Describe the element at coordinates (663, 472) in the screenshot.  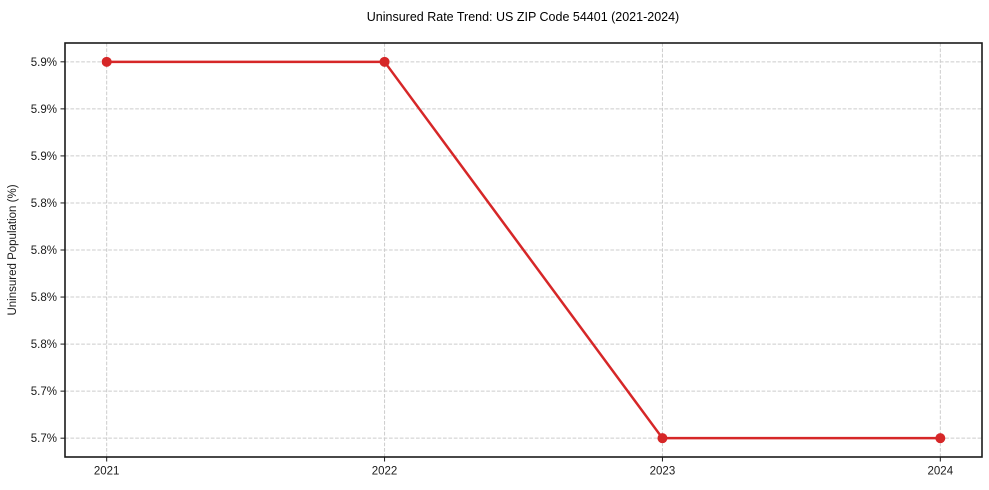
I see `x-tick-label: 2023` at that location.